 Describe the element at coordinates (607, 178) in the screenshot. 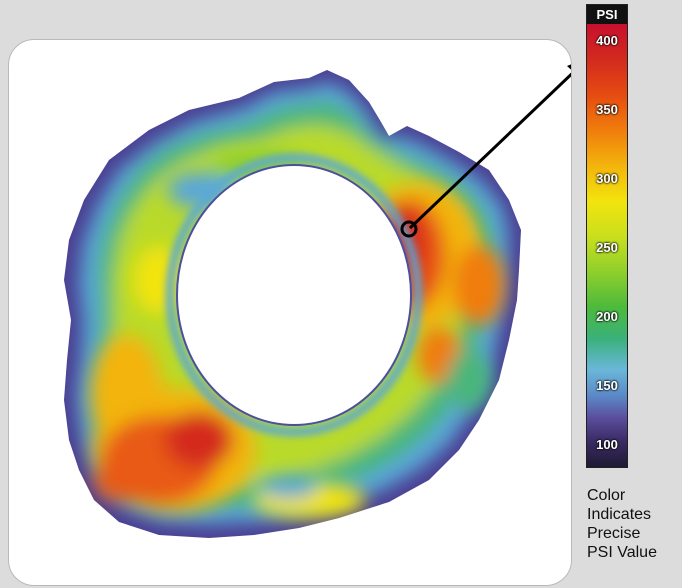

I see `scale-tick-label: 300` at that location.